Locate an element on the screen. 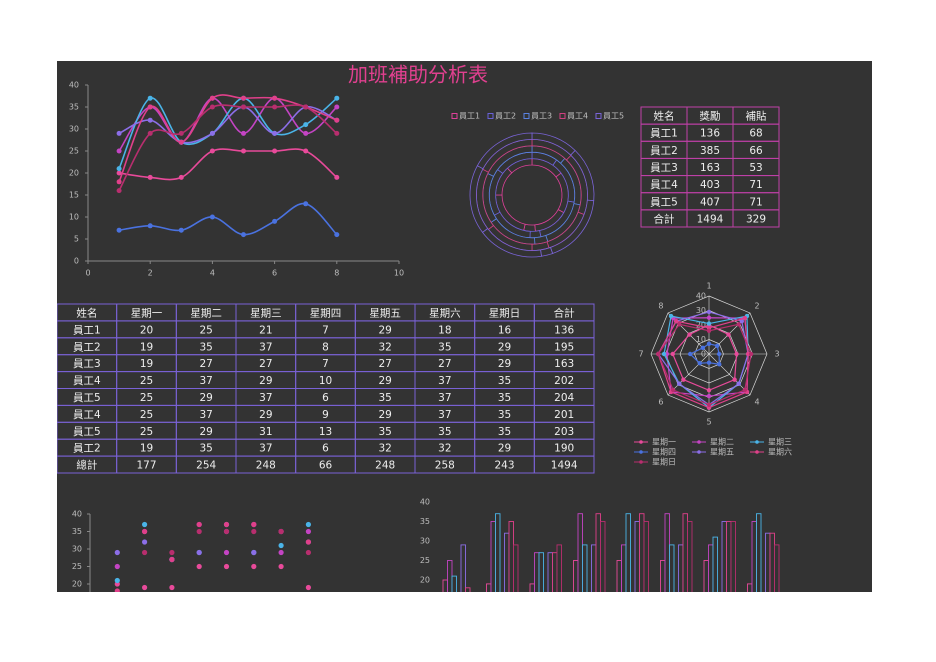 The width and height of the screenshot is (936, 662). summary-text: 員工4 is located at coordinates (664, 185).